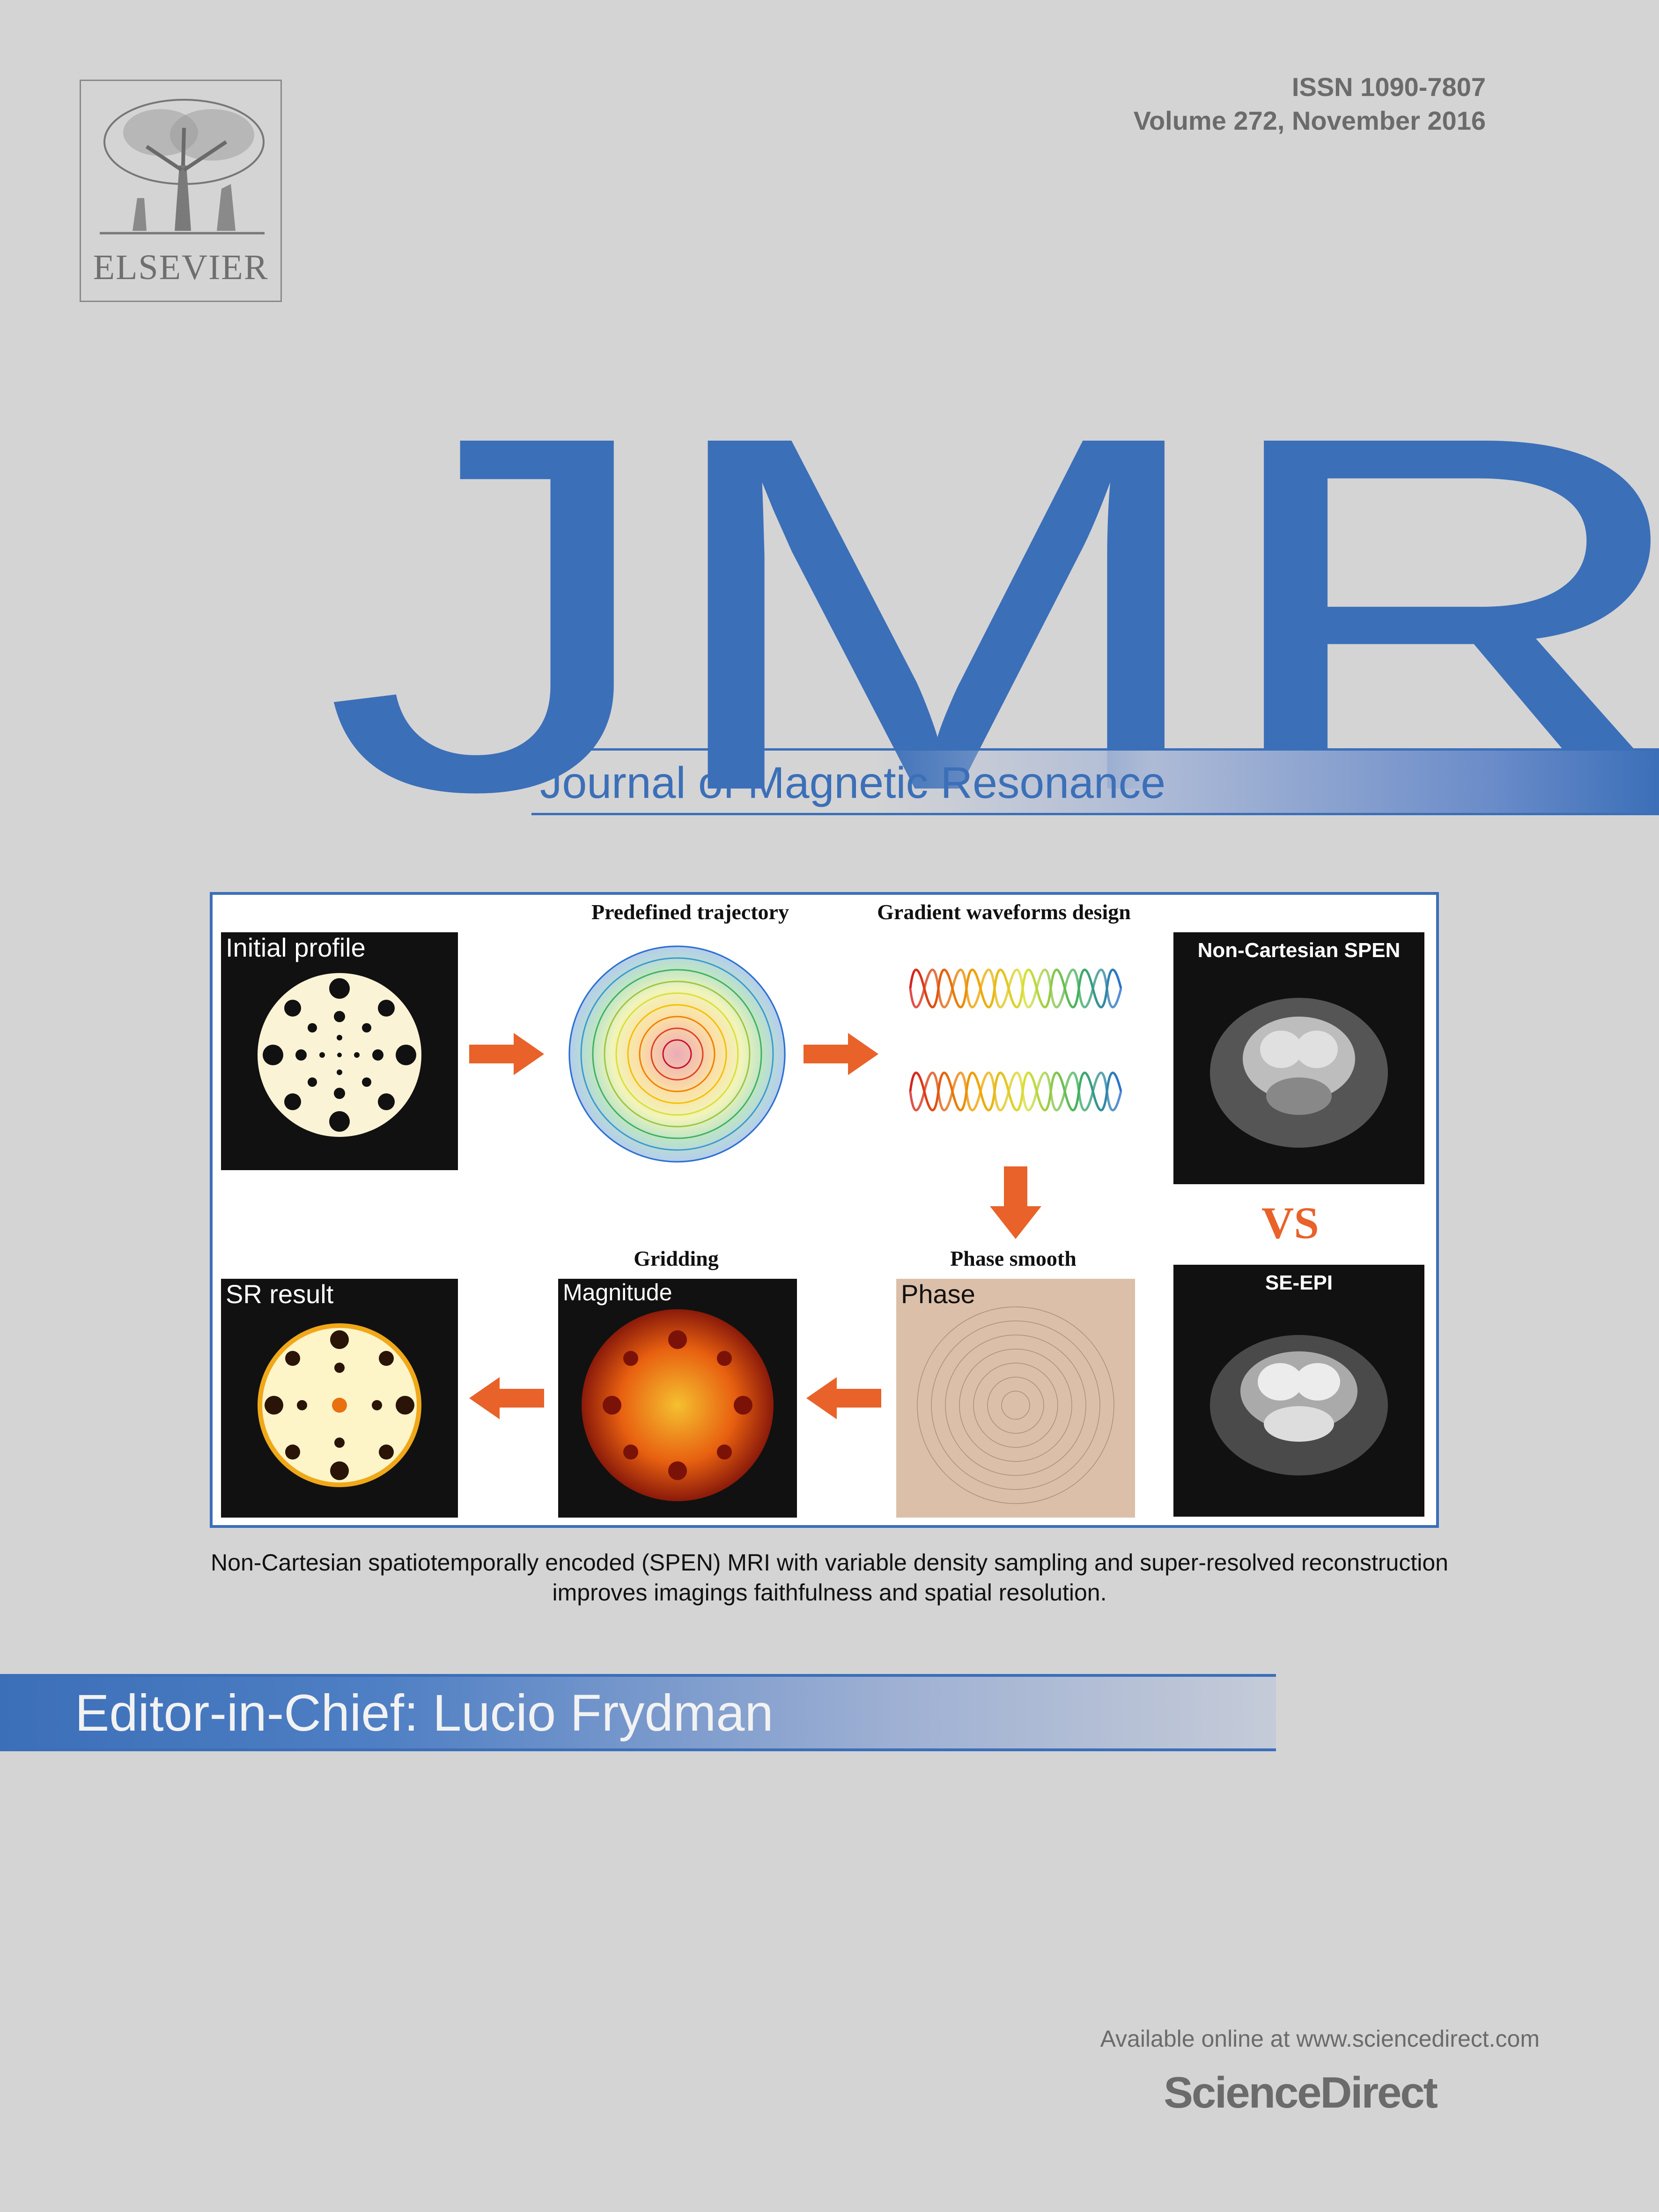 Image resolution: width=1659 pixels, height=2212 pixels. I want to click on phase-panel: Phase, so click(1015, 1398).